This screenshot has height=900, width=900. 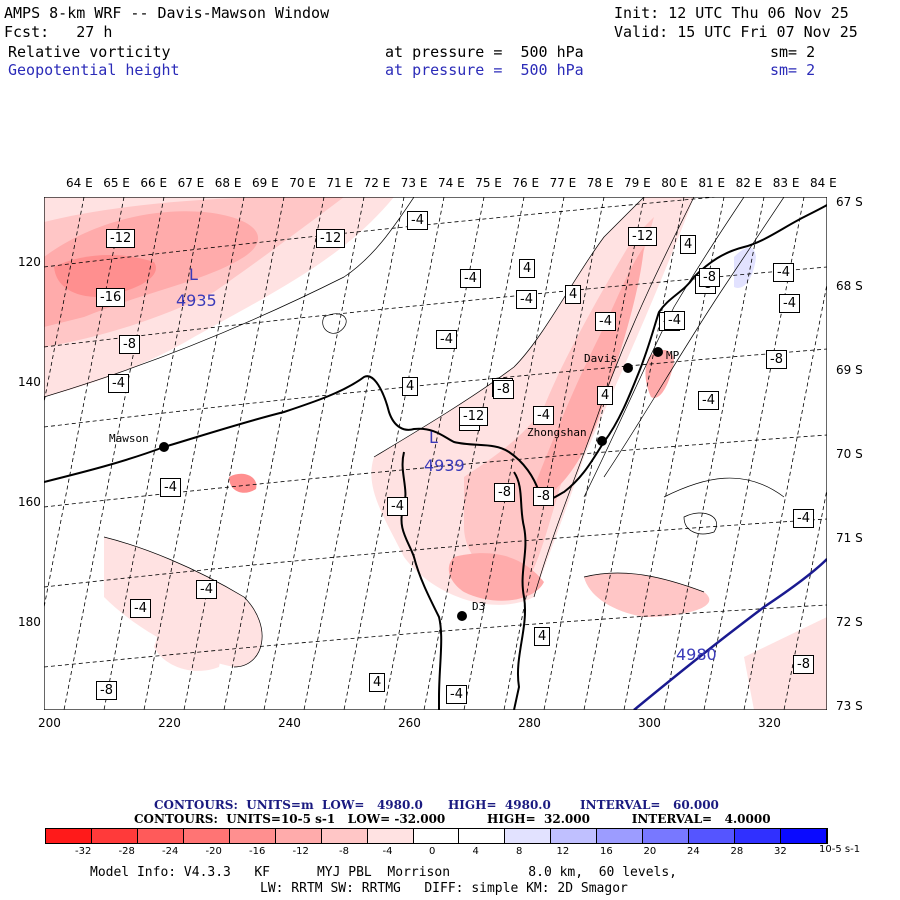 I want to click on y-tick-label: 160, so click(x=29, y=502).